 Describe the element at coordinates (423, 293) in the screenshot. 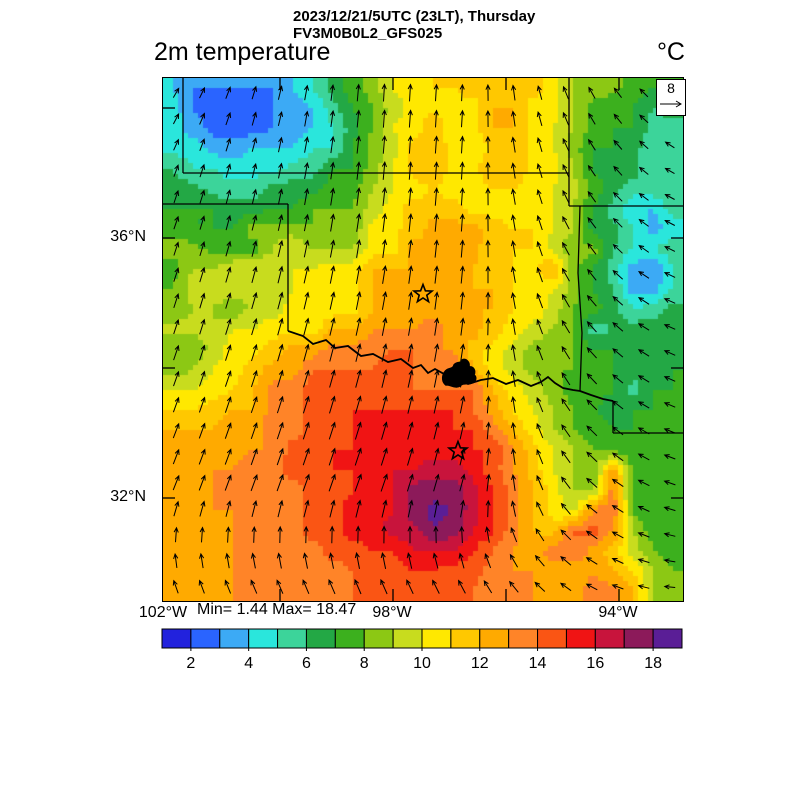

I see `city-star` at that location.